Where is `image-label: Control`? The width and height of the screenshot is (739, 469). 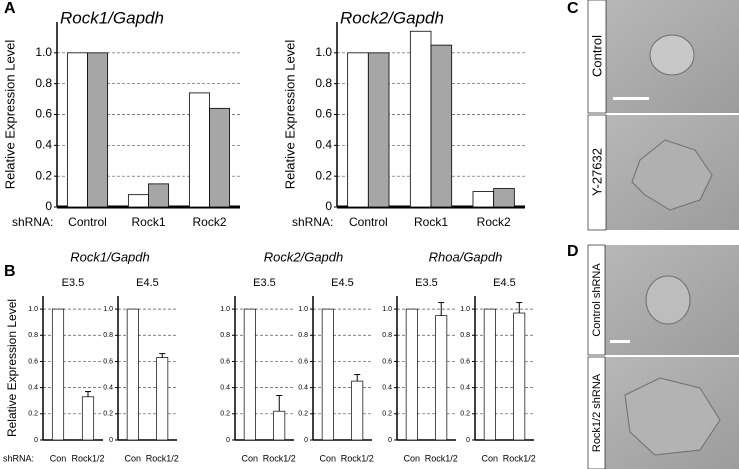
image-label: Control is located at coordinates (596, 56).